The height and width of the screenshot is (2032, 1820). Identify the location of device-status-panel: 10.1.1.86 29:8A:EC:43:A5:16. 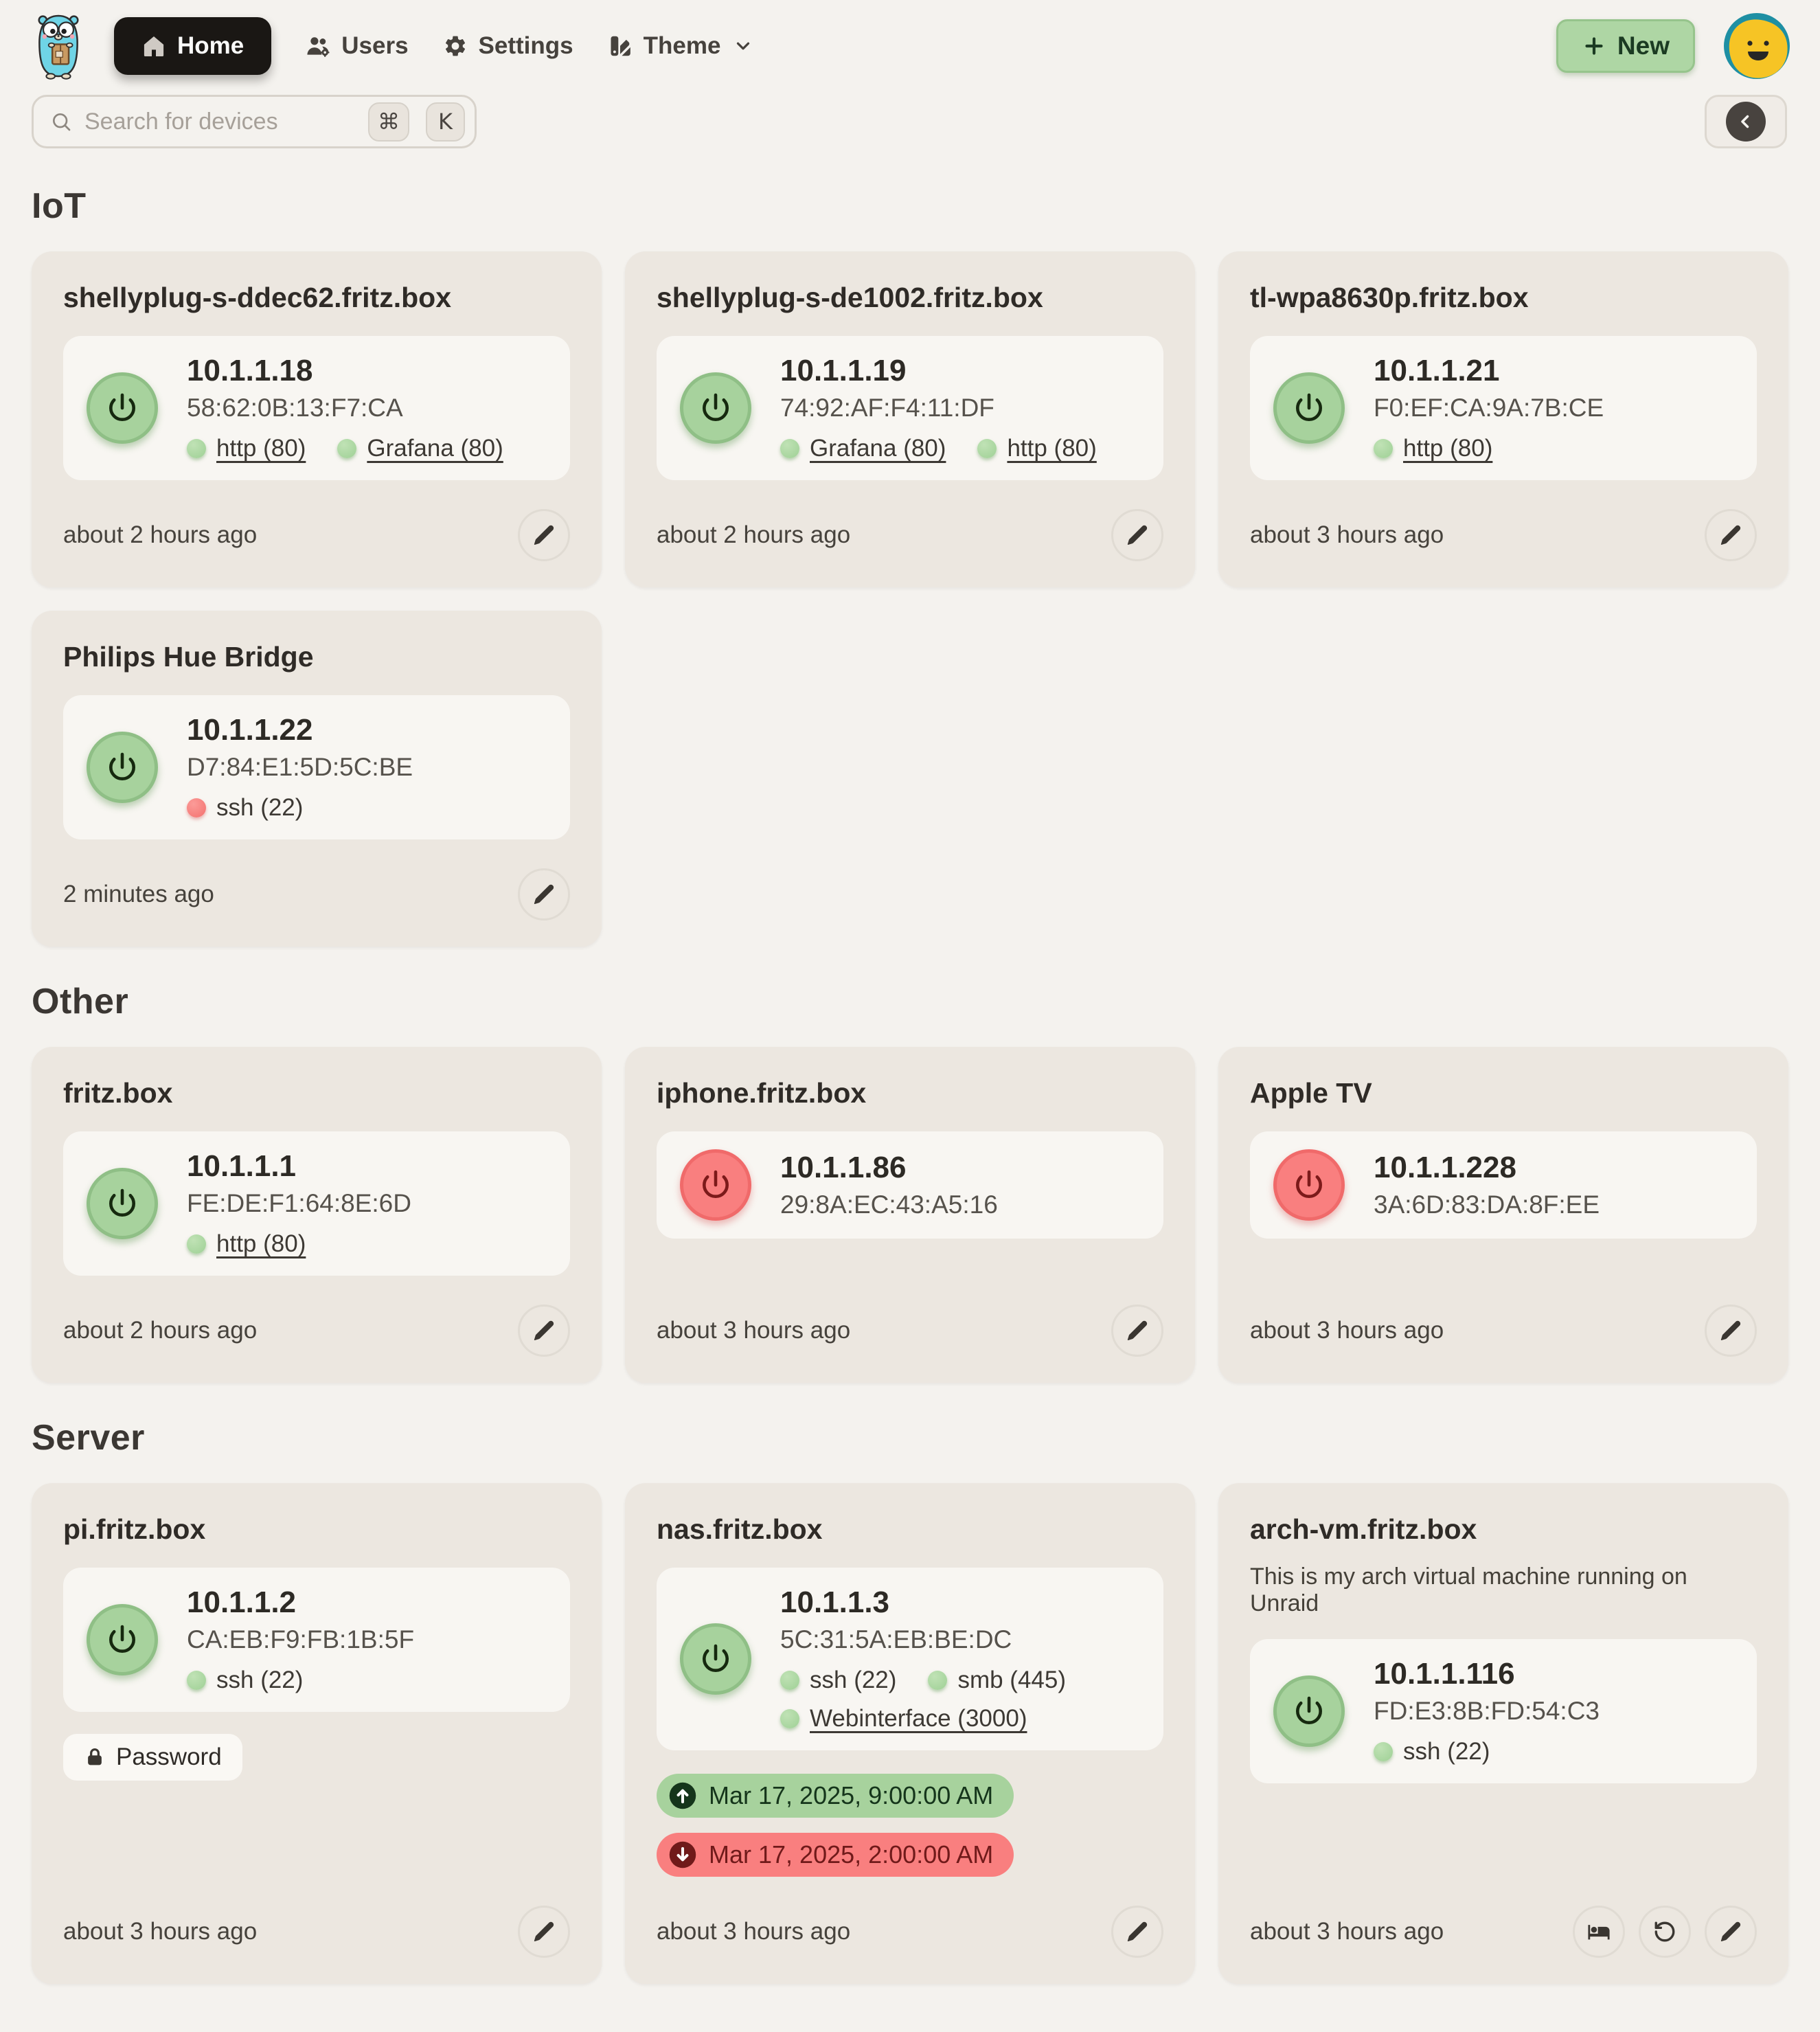
(910, 1185).